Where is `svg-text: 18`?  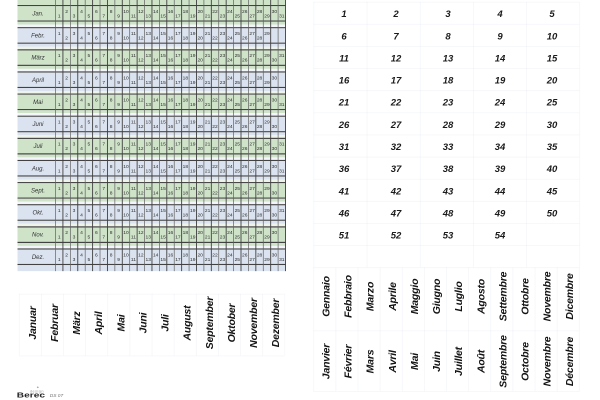
svg-text: 18 is located at coordinates (186, 167).